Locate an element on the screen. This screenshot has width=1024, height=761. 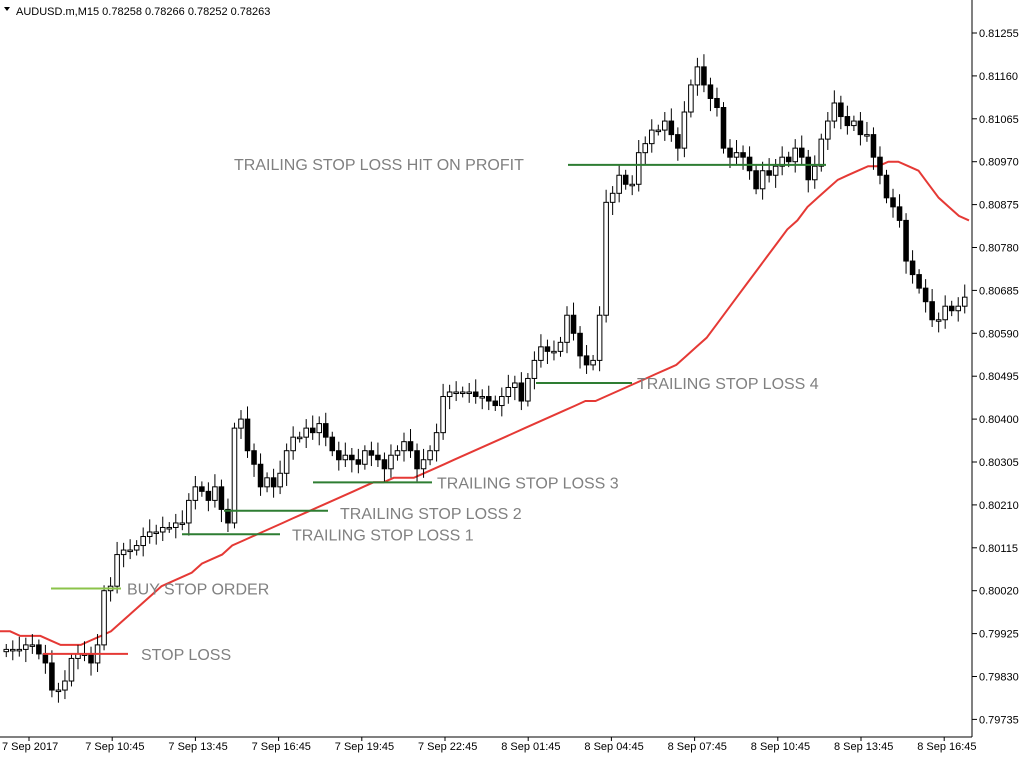
y-tick-label: 0.81160 is located at coordinates (998, 77).